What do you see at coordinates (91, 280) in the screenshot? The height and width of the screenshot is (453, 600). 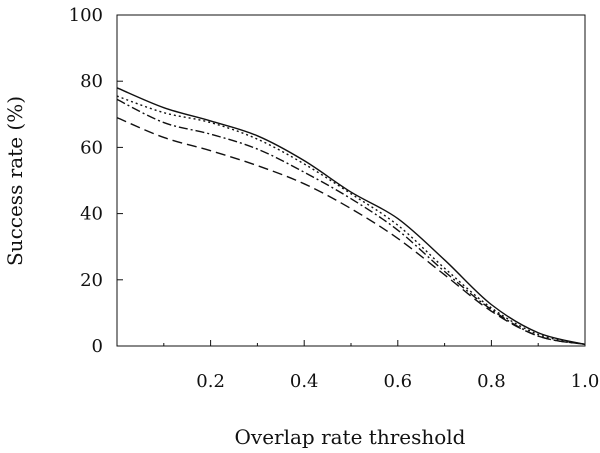 I see `y-tick-label: 20` at bounding box center [91, 280].